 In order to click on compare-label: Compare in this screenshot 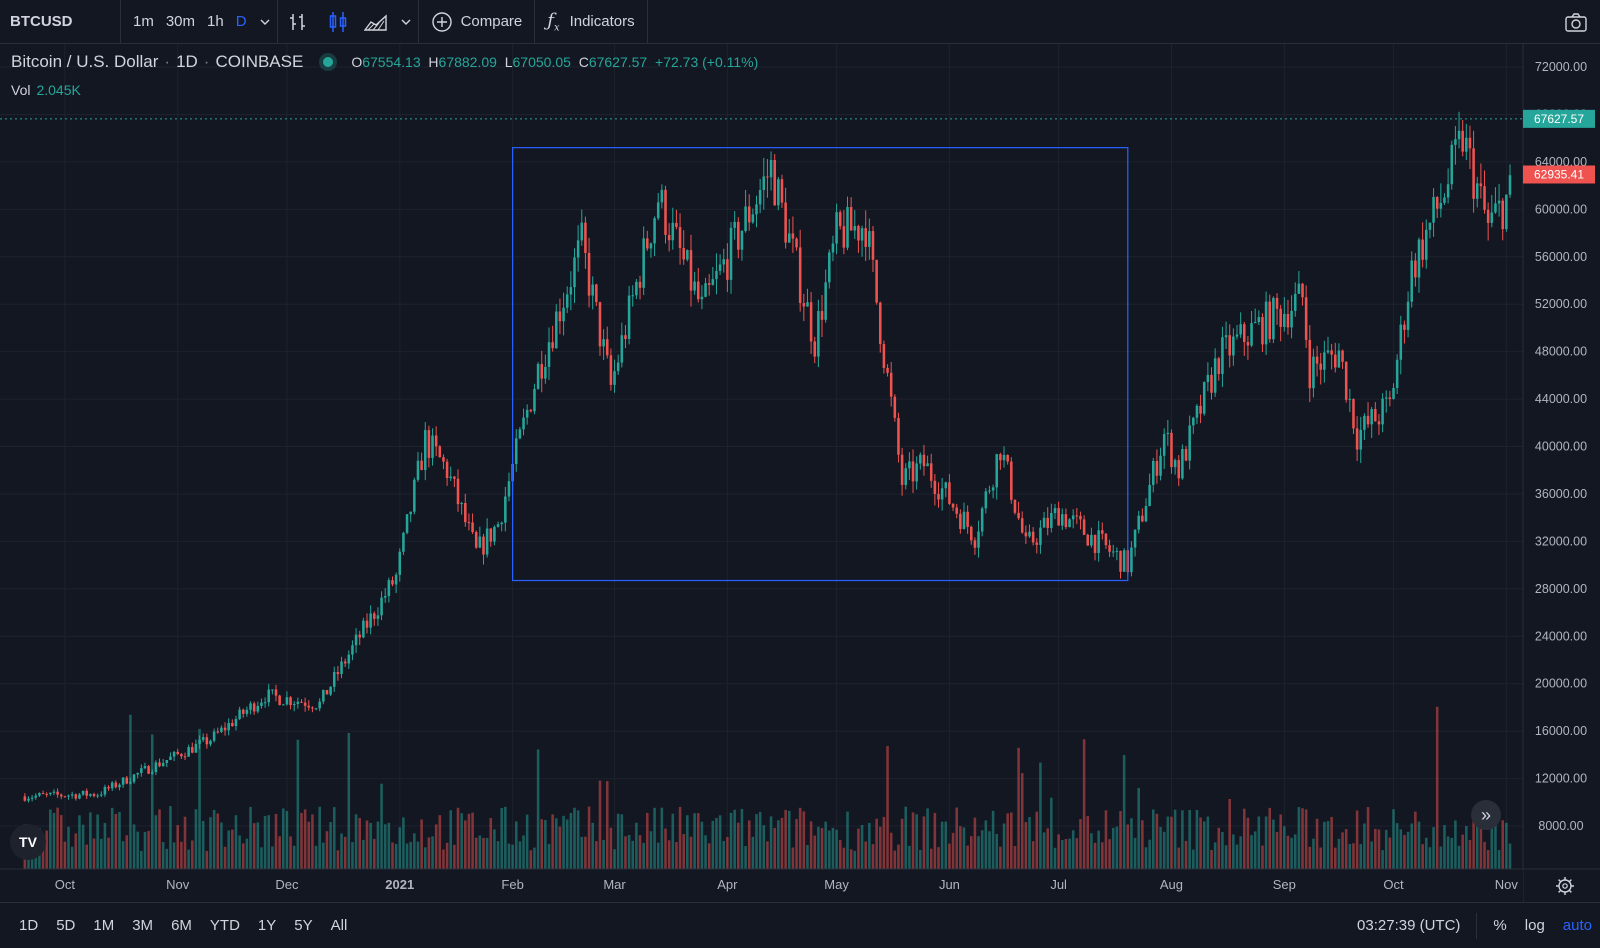, I will do `click(491, 21)`.